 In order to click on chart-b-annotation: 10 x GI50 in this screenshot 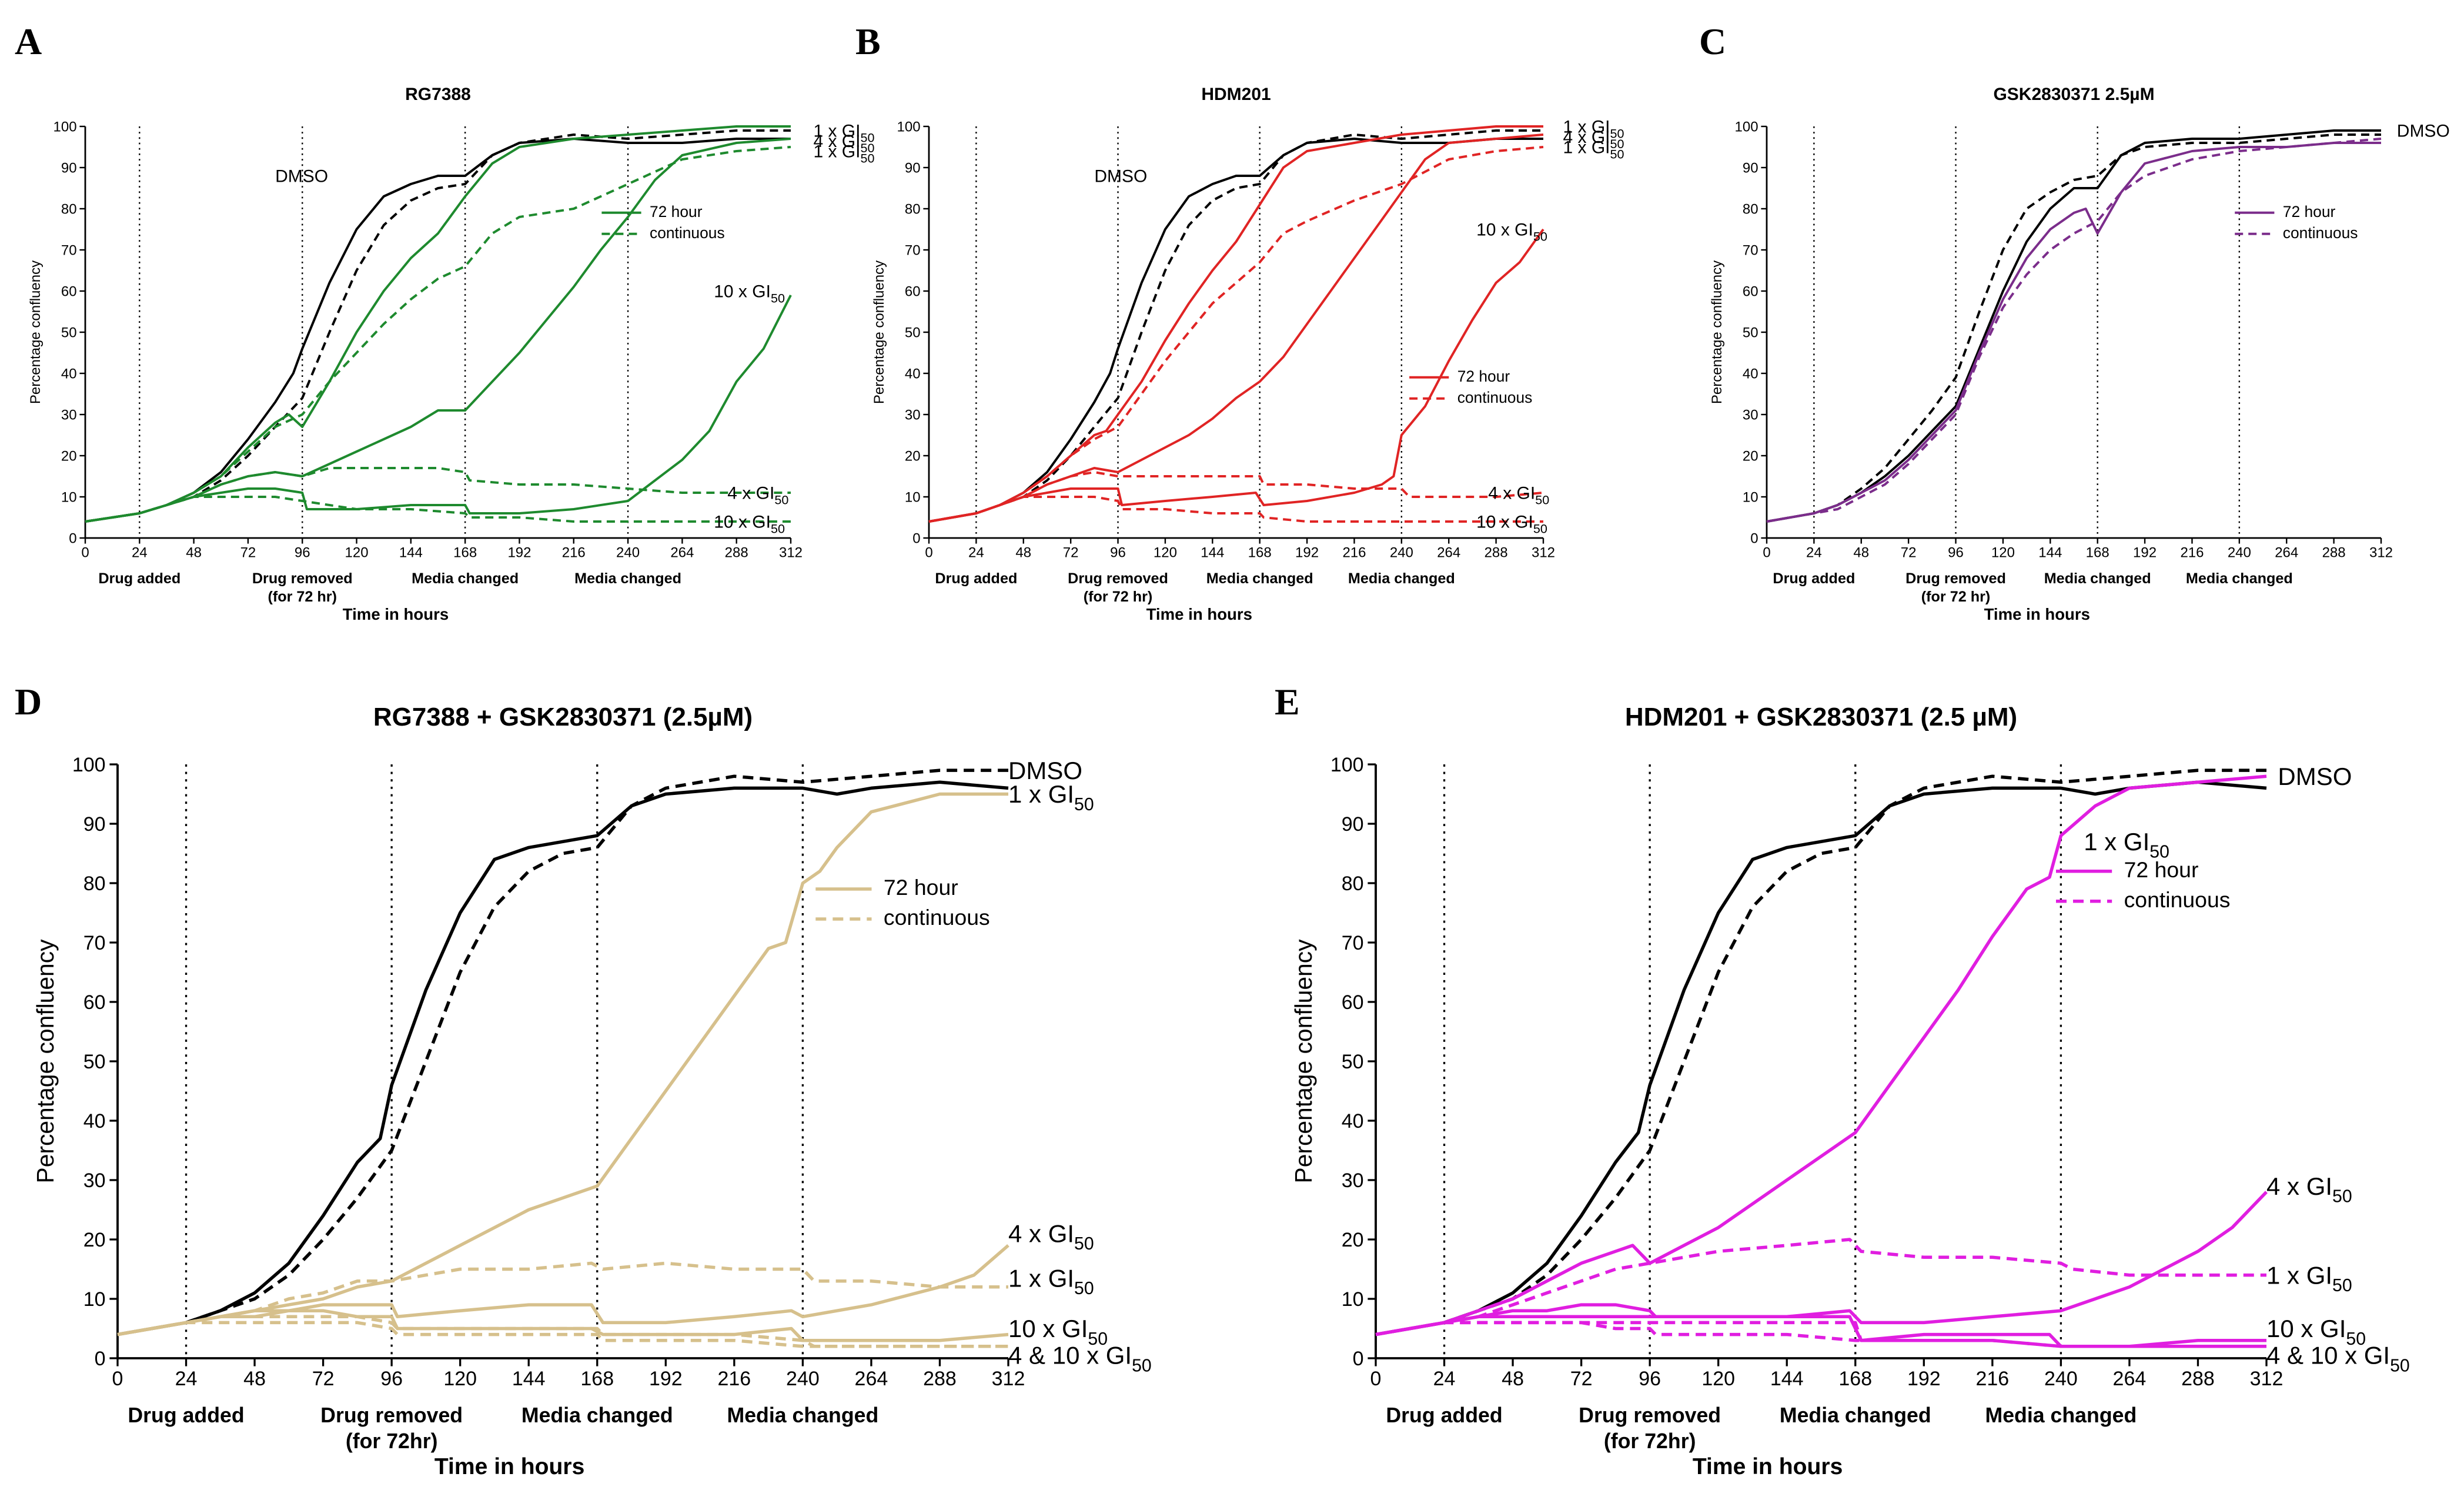, I will do `click(1511, 232)`.